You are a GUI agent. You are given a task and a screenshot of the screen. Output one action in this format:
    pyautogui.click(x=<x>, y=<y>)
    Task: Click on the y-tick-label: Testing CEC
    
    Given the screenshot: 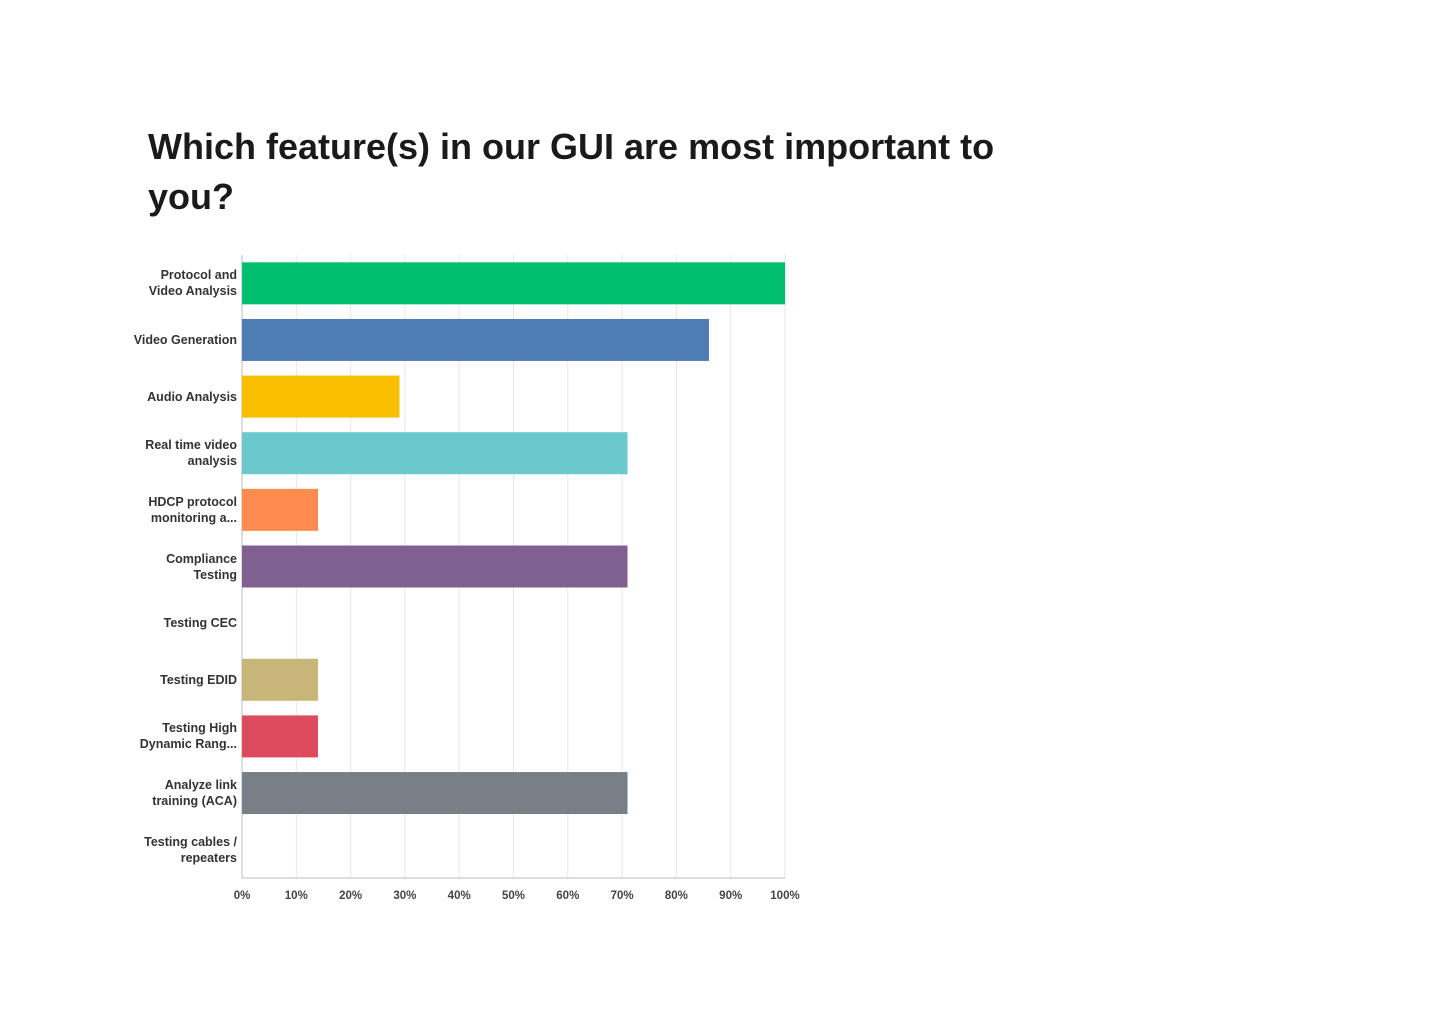 What is the action you would take?
    pyautogui.click(x=200, y=623)
    